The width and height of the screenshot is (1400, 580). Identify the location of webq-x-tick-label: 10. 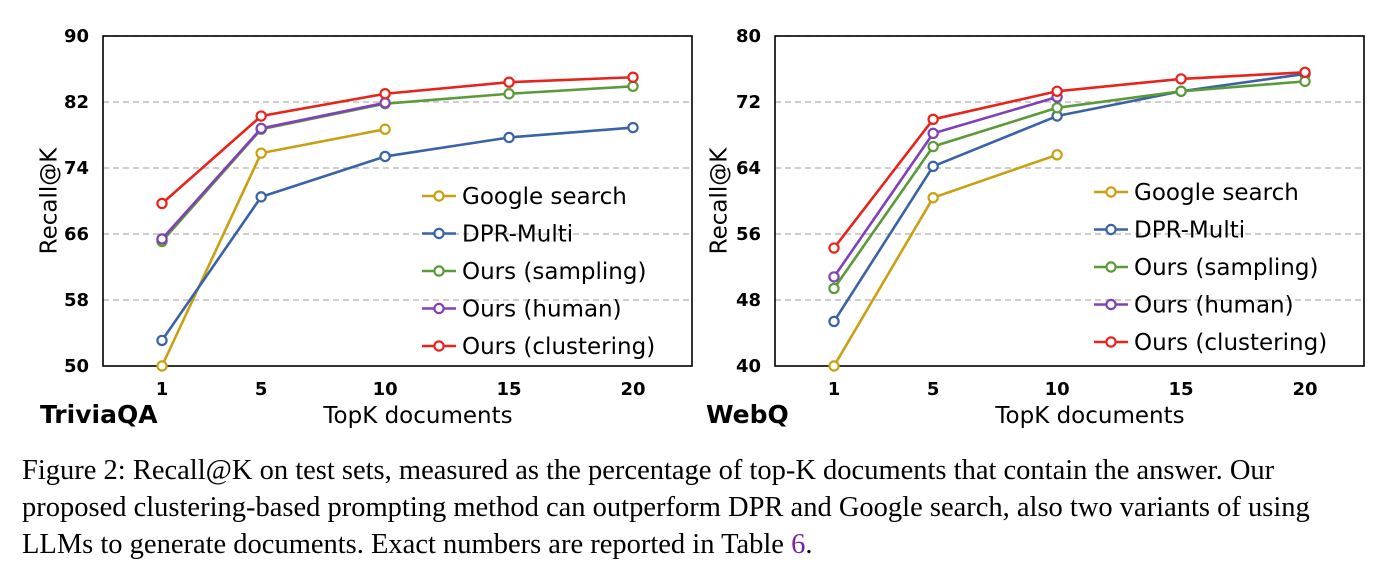
(1057, 389).